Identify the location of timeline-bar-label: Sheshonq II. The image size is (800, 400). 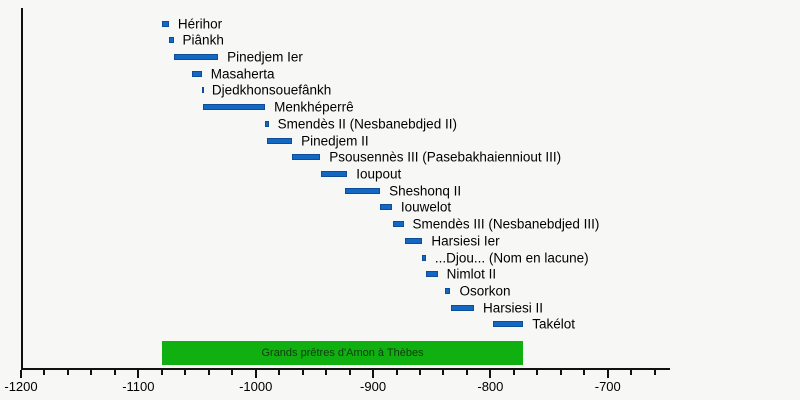
(425, 191).